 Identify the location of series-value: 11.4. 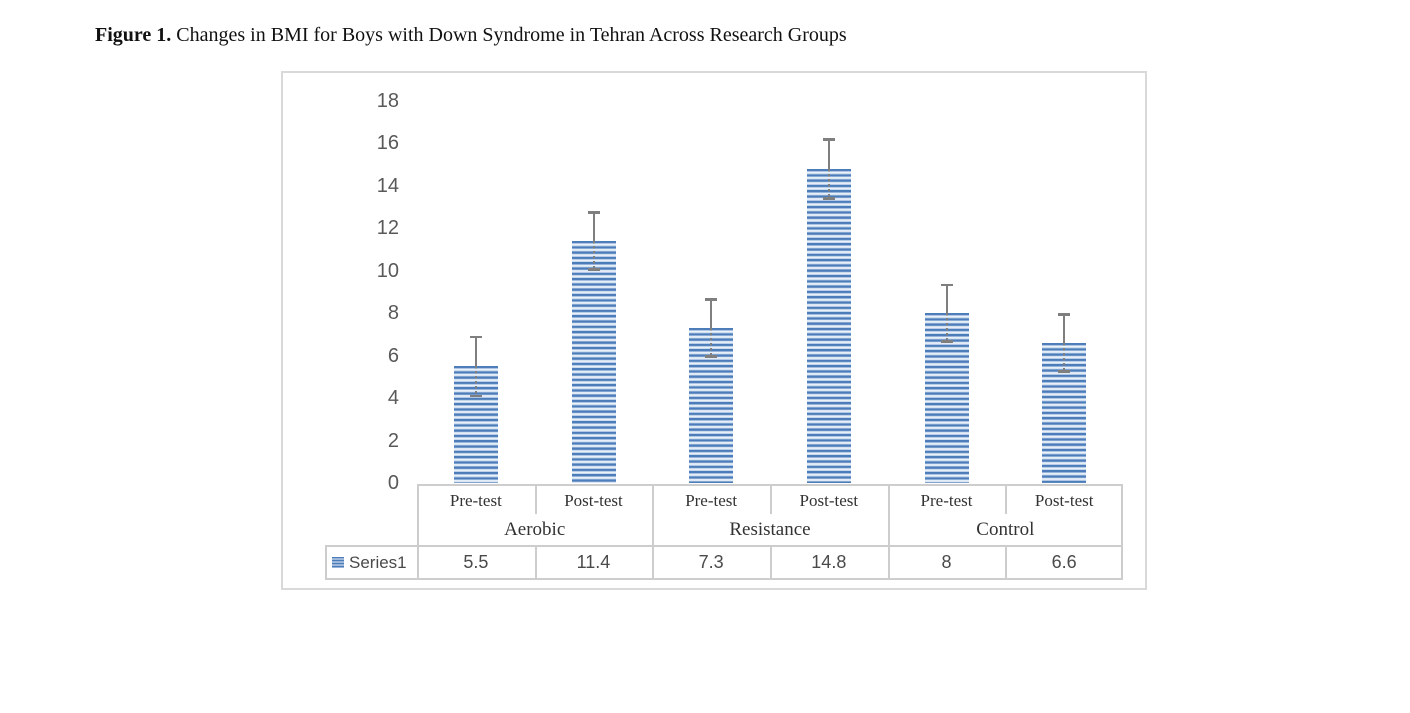
(593, 562).